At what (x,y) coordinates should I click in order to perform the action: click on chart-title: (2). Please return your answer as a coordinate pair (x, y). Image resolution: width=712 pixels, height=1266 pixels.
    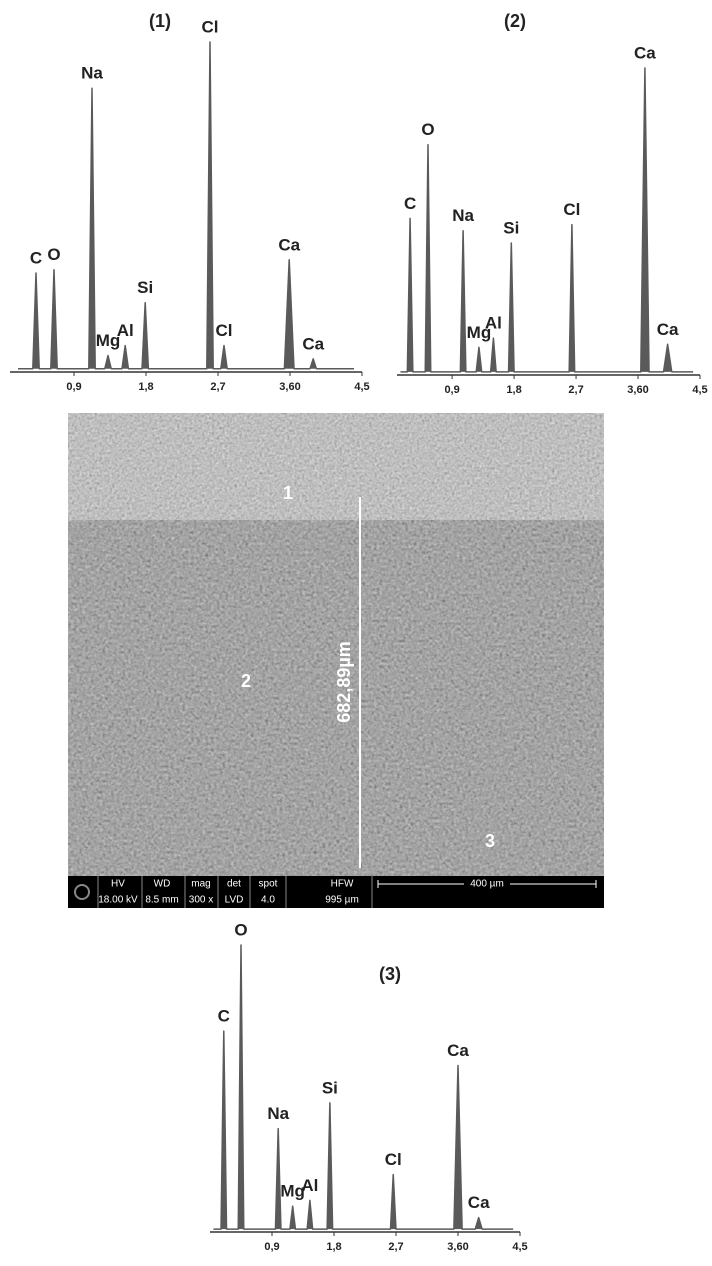
    Looking at the image, I should click on (515, 21).